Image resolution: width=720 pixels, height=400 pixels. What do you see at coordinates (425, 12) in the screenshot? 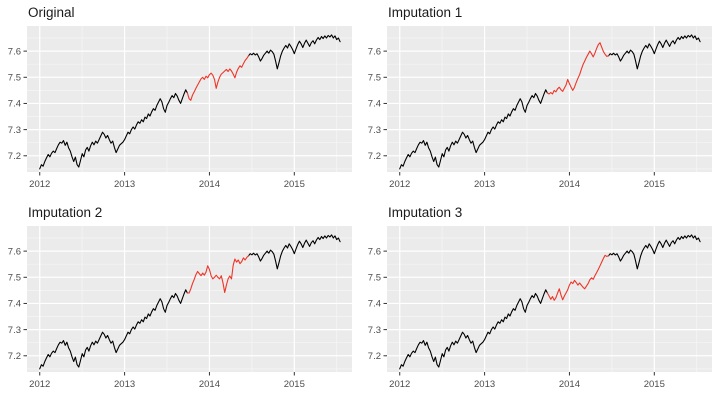
I see `panel-title-imputation-1: Imputation 1` at bounding box center [425, 12].